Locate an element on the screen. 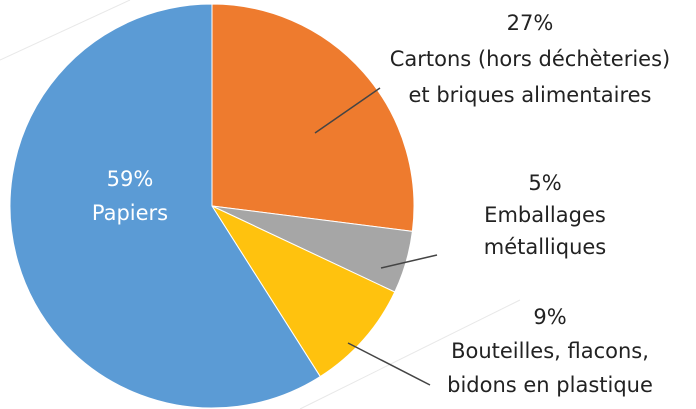 This screenshot has width=696, height=409. category-label: Bouteilles, flacons, is located at coordinates (550, 351).